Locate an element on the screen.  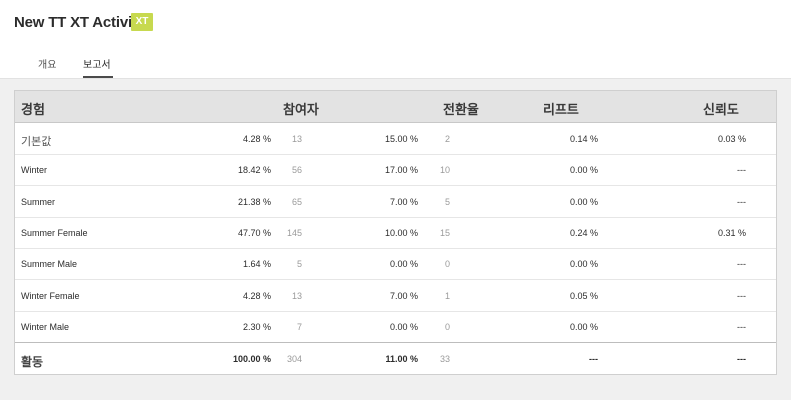
table-total-row: 활동 100.00 % 304 11.00 % 33 --- --- is located at coordinates (395, 358).